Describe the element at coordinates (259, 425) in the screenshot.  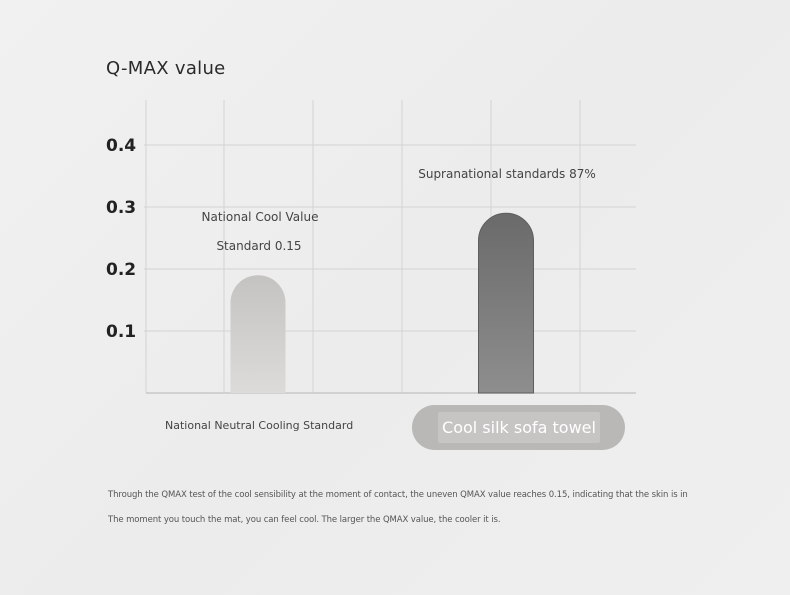
I see `category-label-national-standard: National Neutral Cooling Standard` at that location.